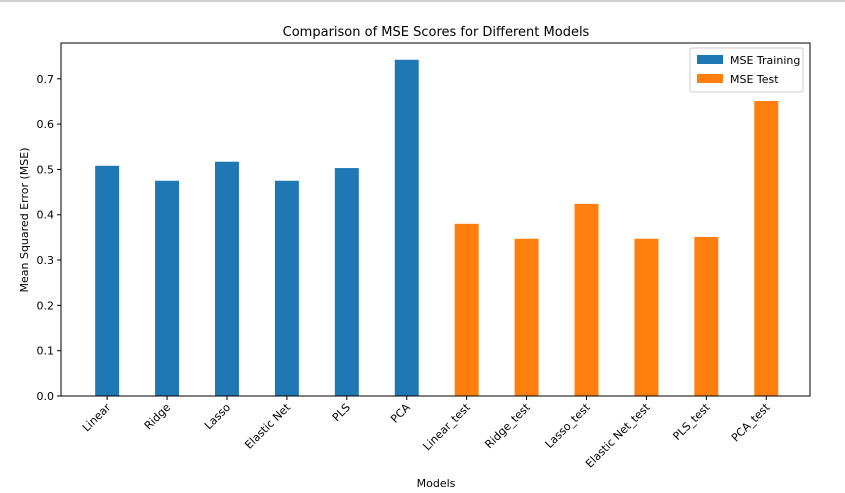  I want to click on x-tick-label: PCA, so click(400, 413).